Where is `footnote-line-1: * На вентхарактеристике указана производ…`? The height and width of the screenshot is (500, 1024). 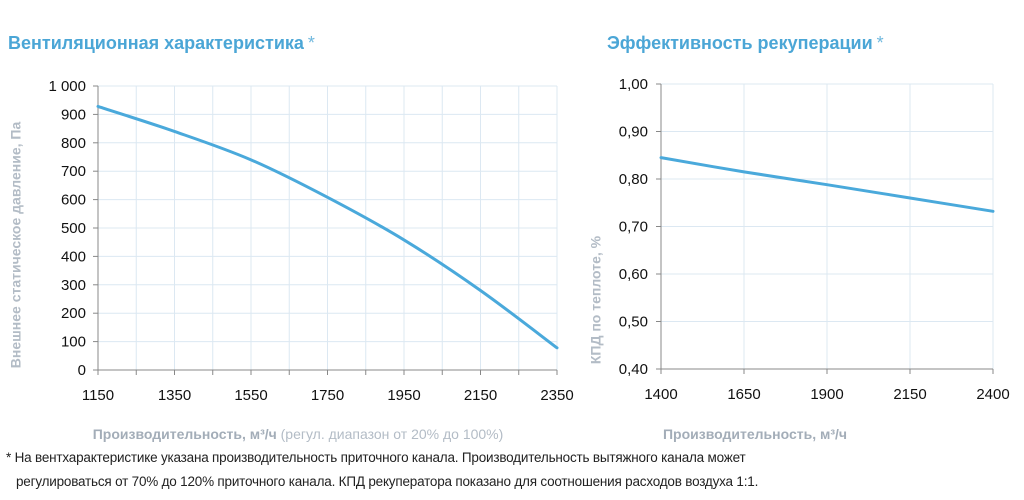 footnote-line-1: * На вентхарактеристике указана производ… is located at coordinates (376, 457).